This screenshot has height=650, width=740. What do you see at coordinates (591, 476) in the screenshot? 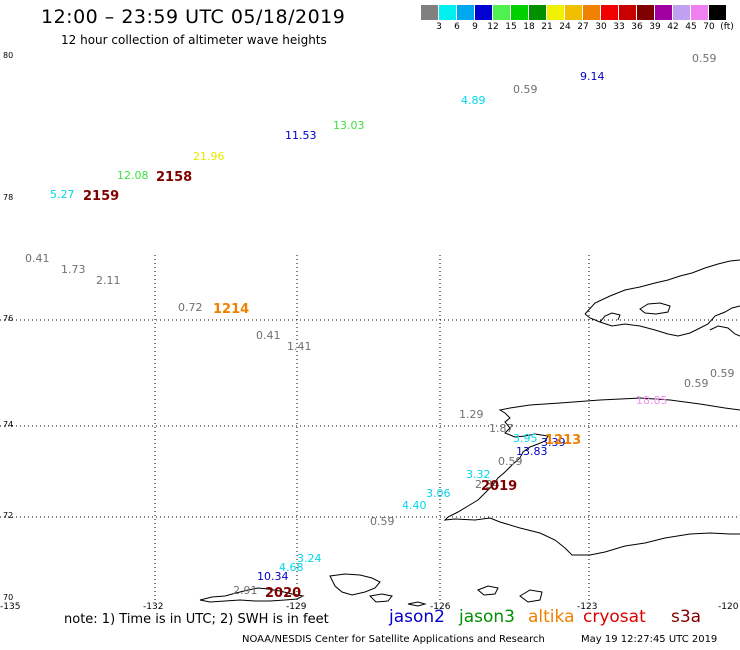
I see `mainland-coastline` at bounding box center [591, 476].